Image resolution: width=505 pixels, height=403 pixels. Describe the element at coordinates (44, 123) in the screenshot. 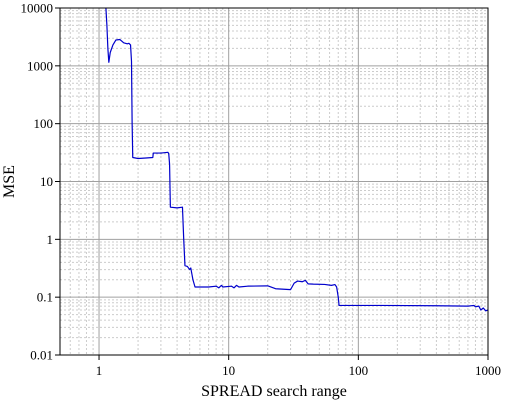

I see `y-tick-label: 100` at that location.